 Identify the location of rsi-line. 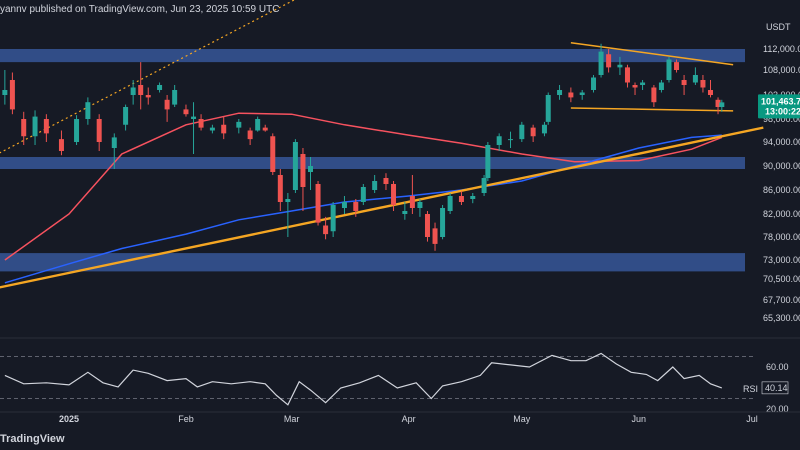
(363, 379).